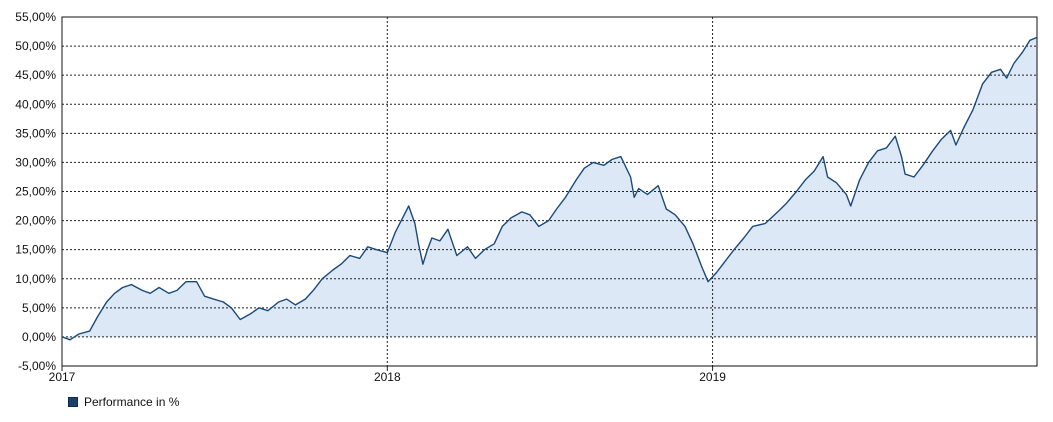  I want to click on y-tick-label: 45,00%, so click(35, 75).